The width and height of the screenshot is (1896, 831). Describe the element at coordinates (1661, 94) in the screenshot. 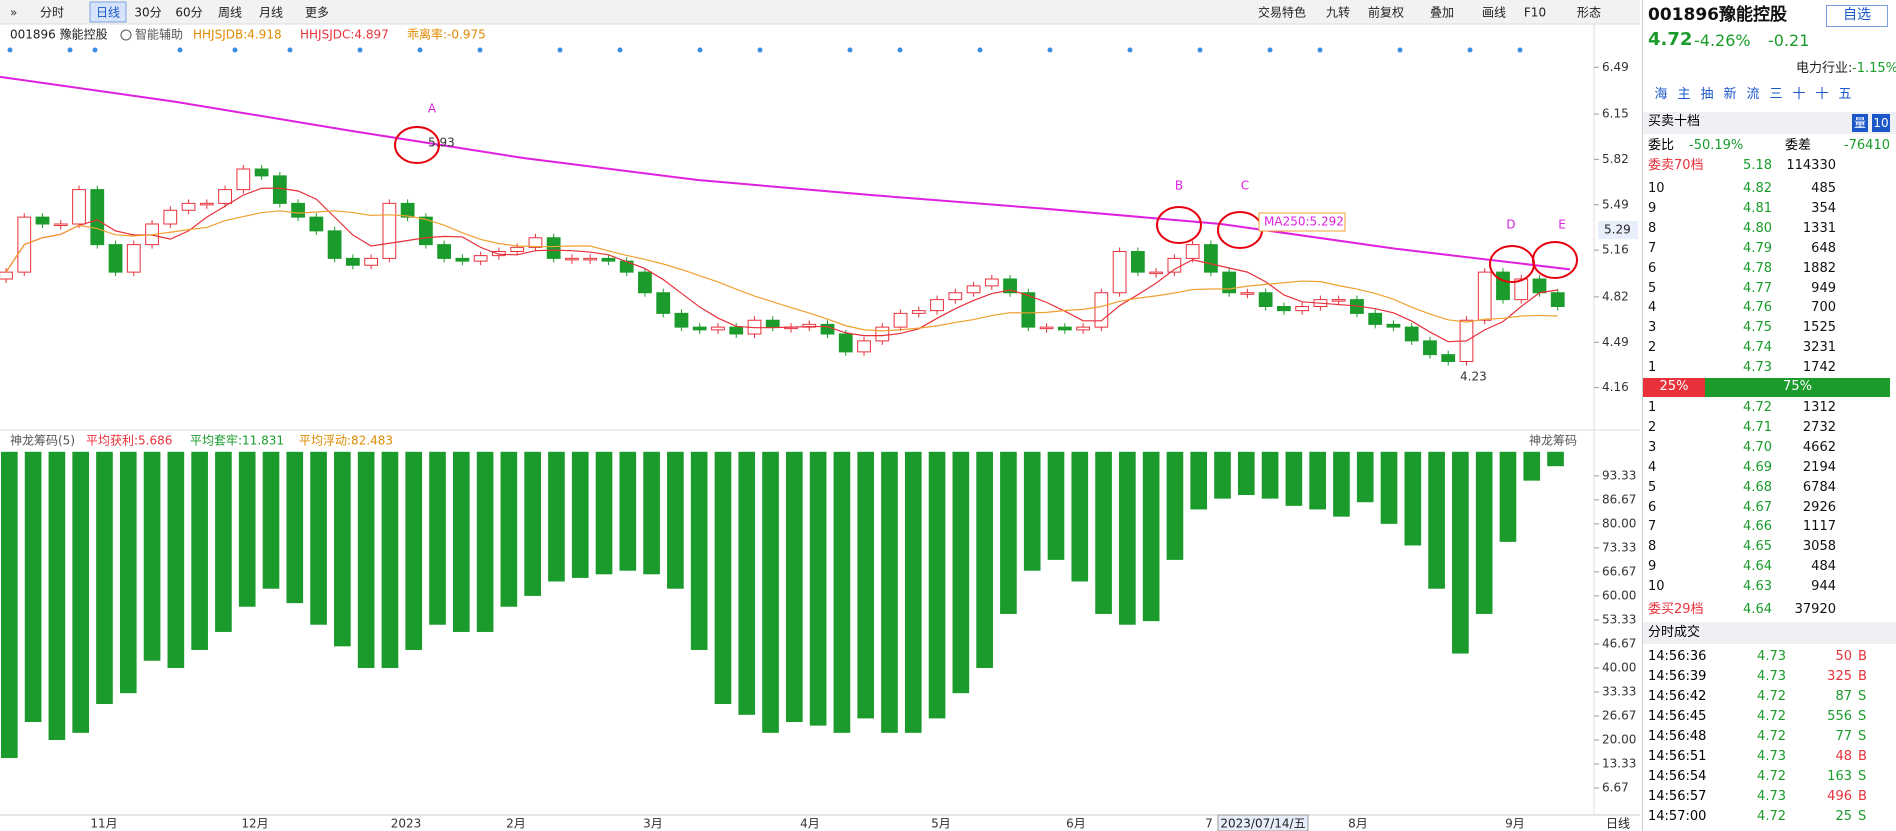

I see `panel-tab: 海` at that location.